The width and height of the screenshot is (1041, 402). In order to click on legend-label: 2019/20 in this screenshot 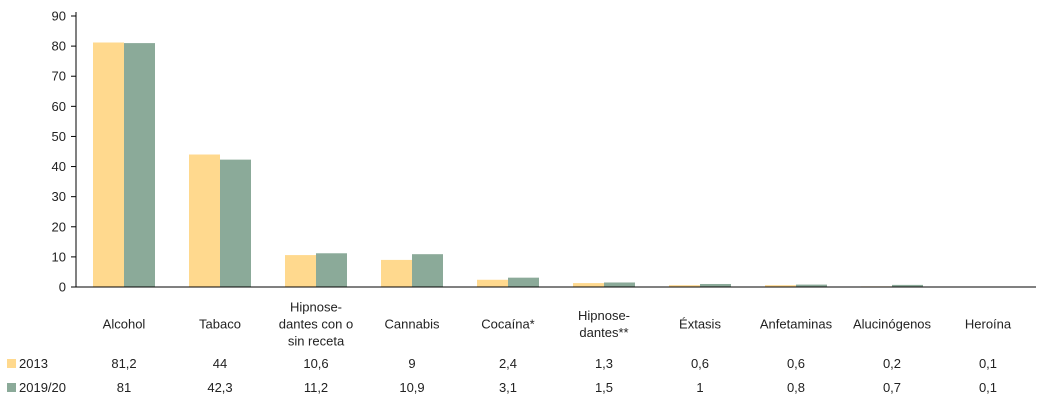, I will do `click(42, 387)`.